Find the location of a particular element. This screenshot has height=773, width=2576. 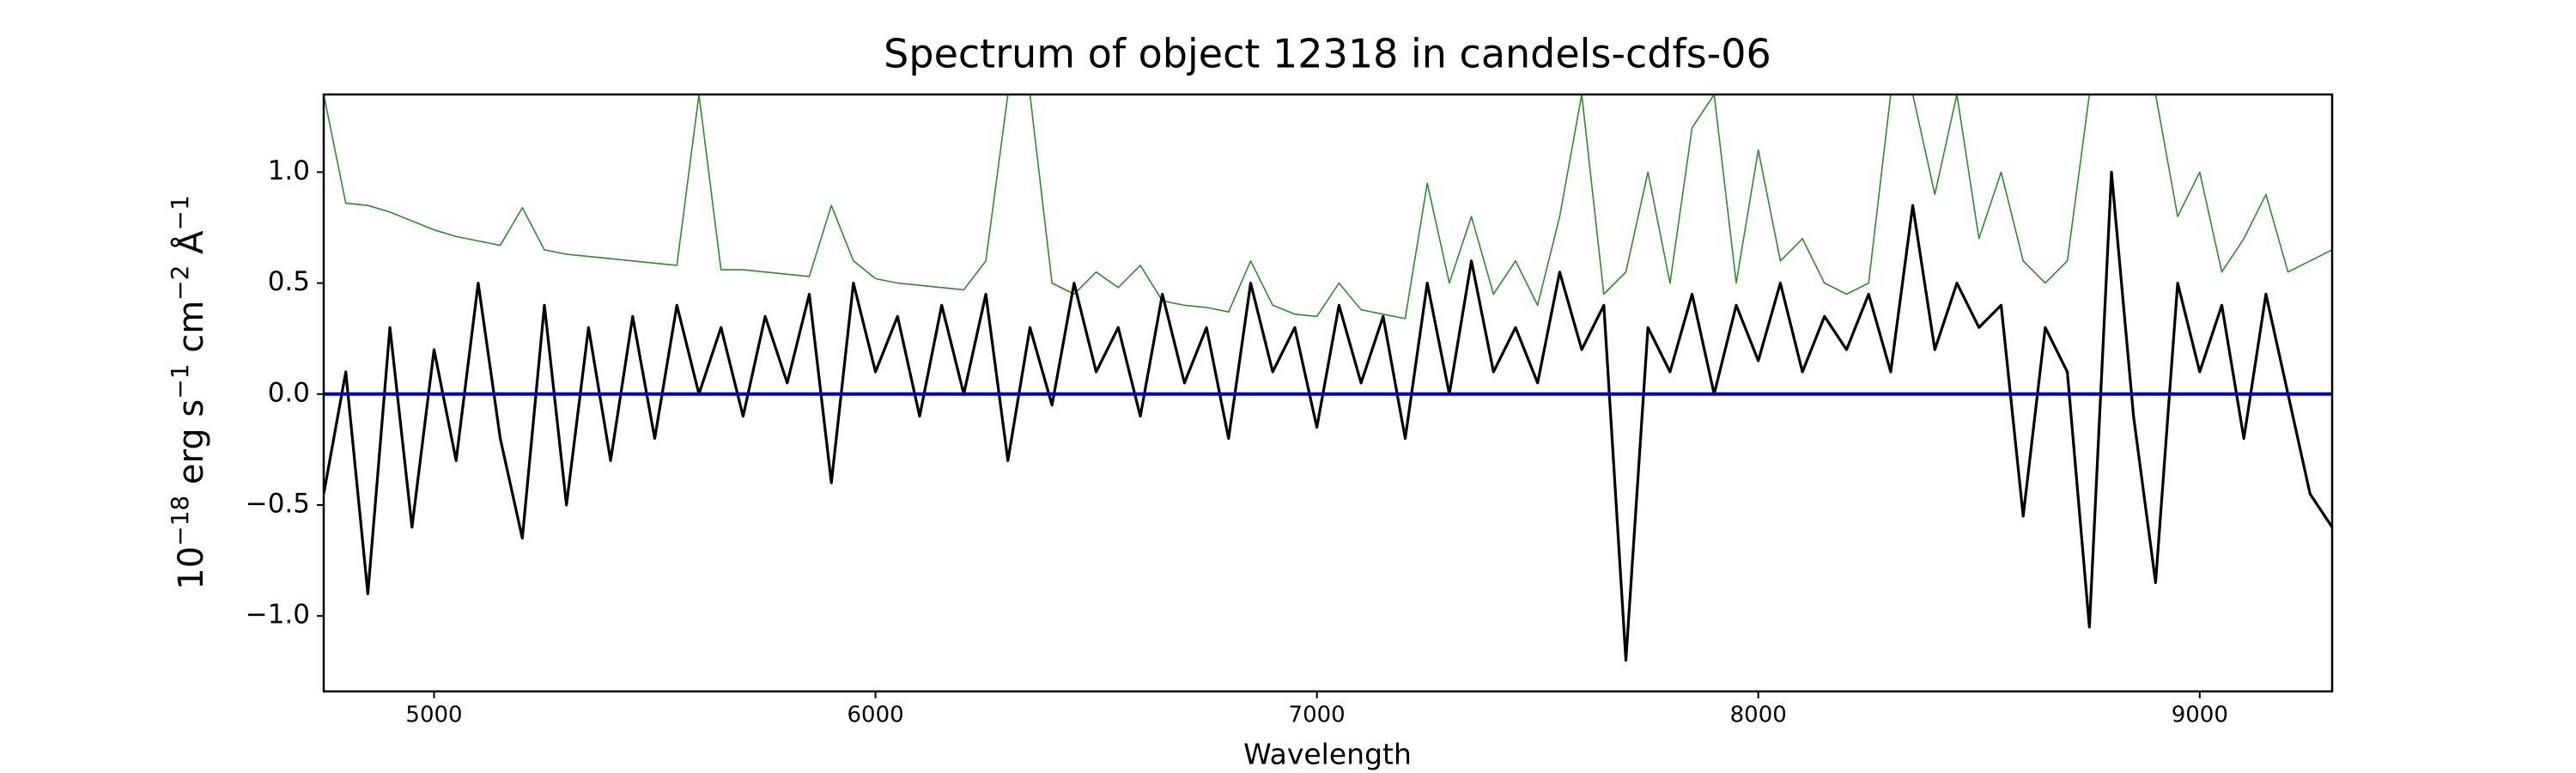

y-tick-label: −1.0 is located at coordinates (278, 615).